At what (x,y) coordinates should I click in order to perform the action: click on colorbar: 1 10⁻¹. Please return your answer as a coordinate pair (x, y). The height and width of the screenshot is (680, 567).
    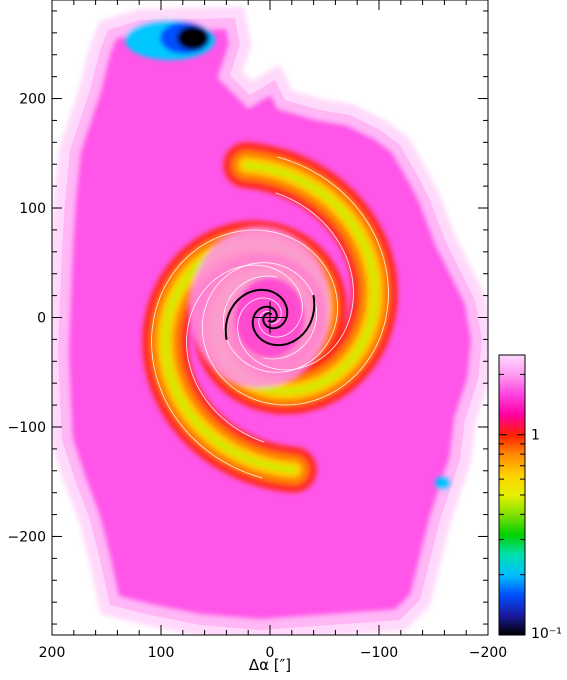
    Looking at the image, I should click on (530, 498).